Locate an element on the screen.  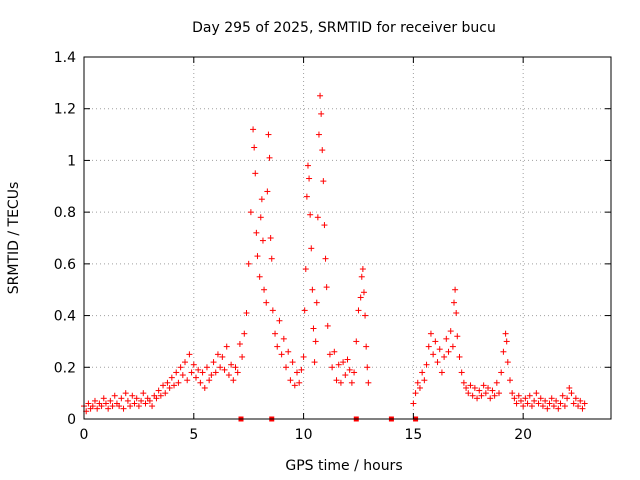
x-tick-label: 20 is located at coordinates (523, 435).